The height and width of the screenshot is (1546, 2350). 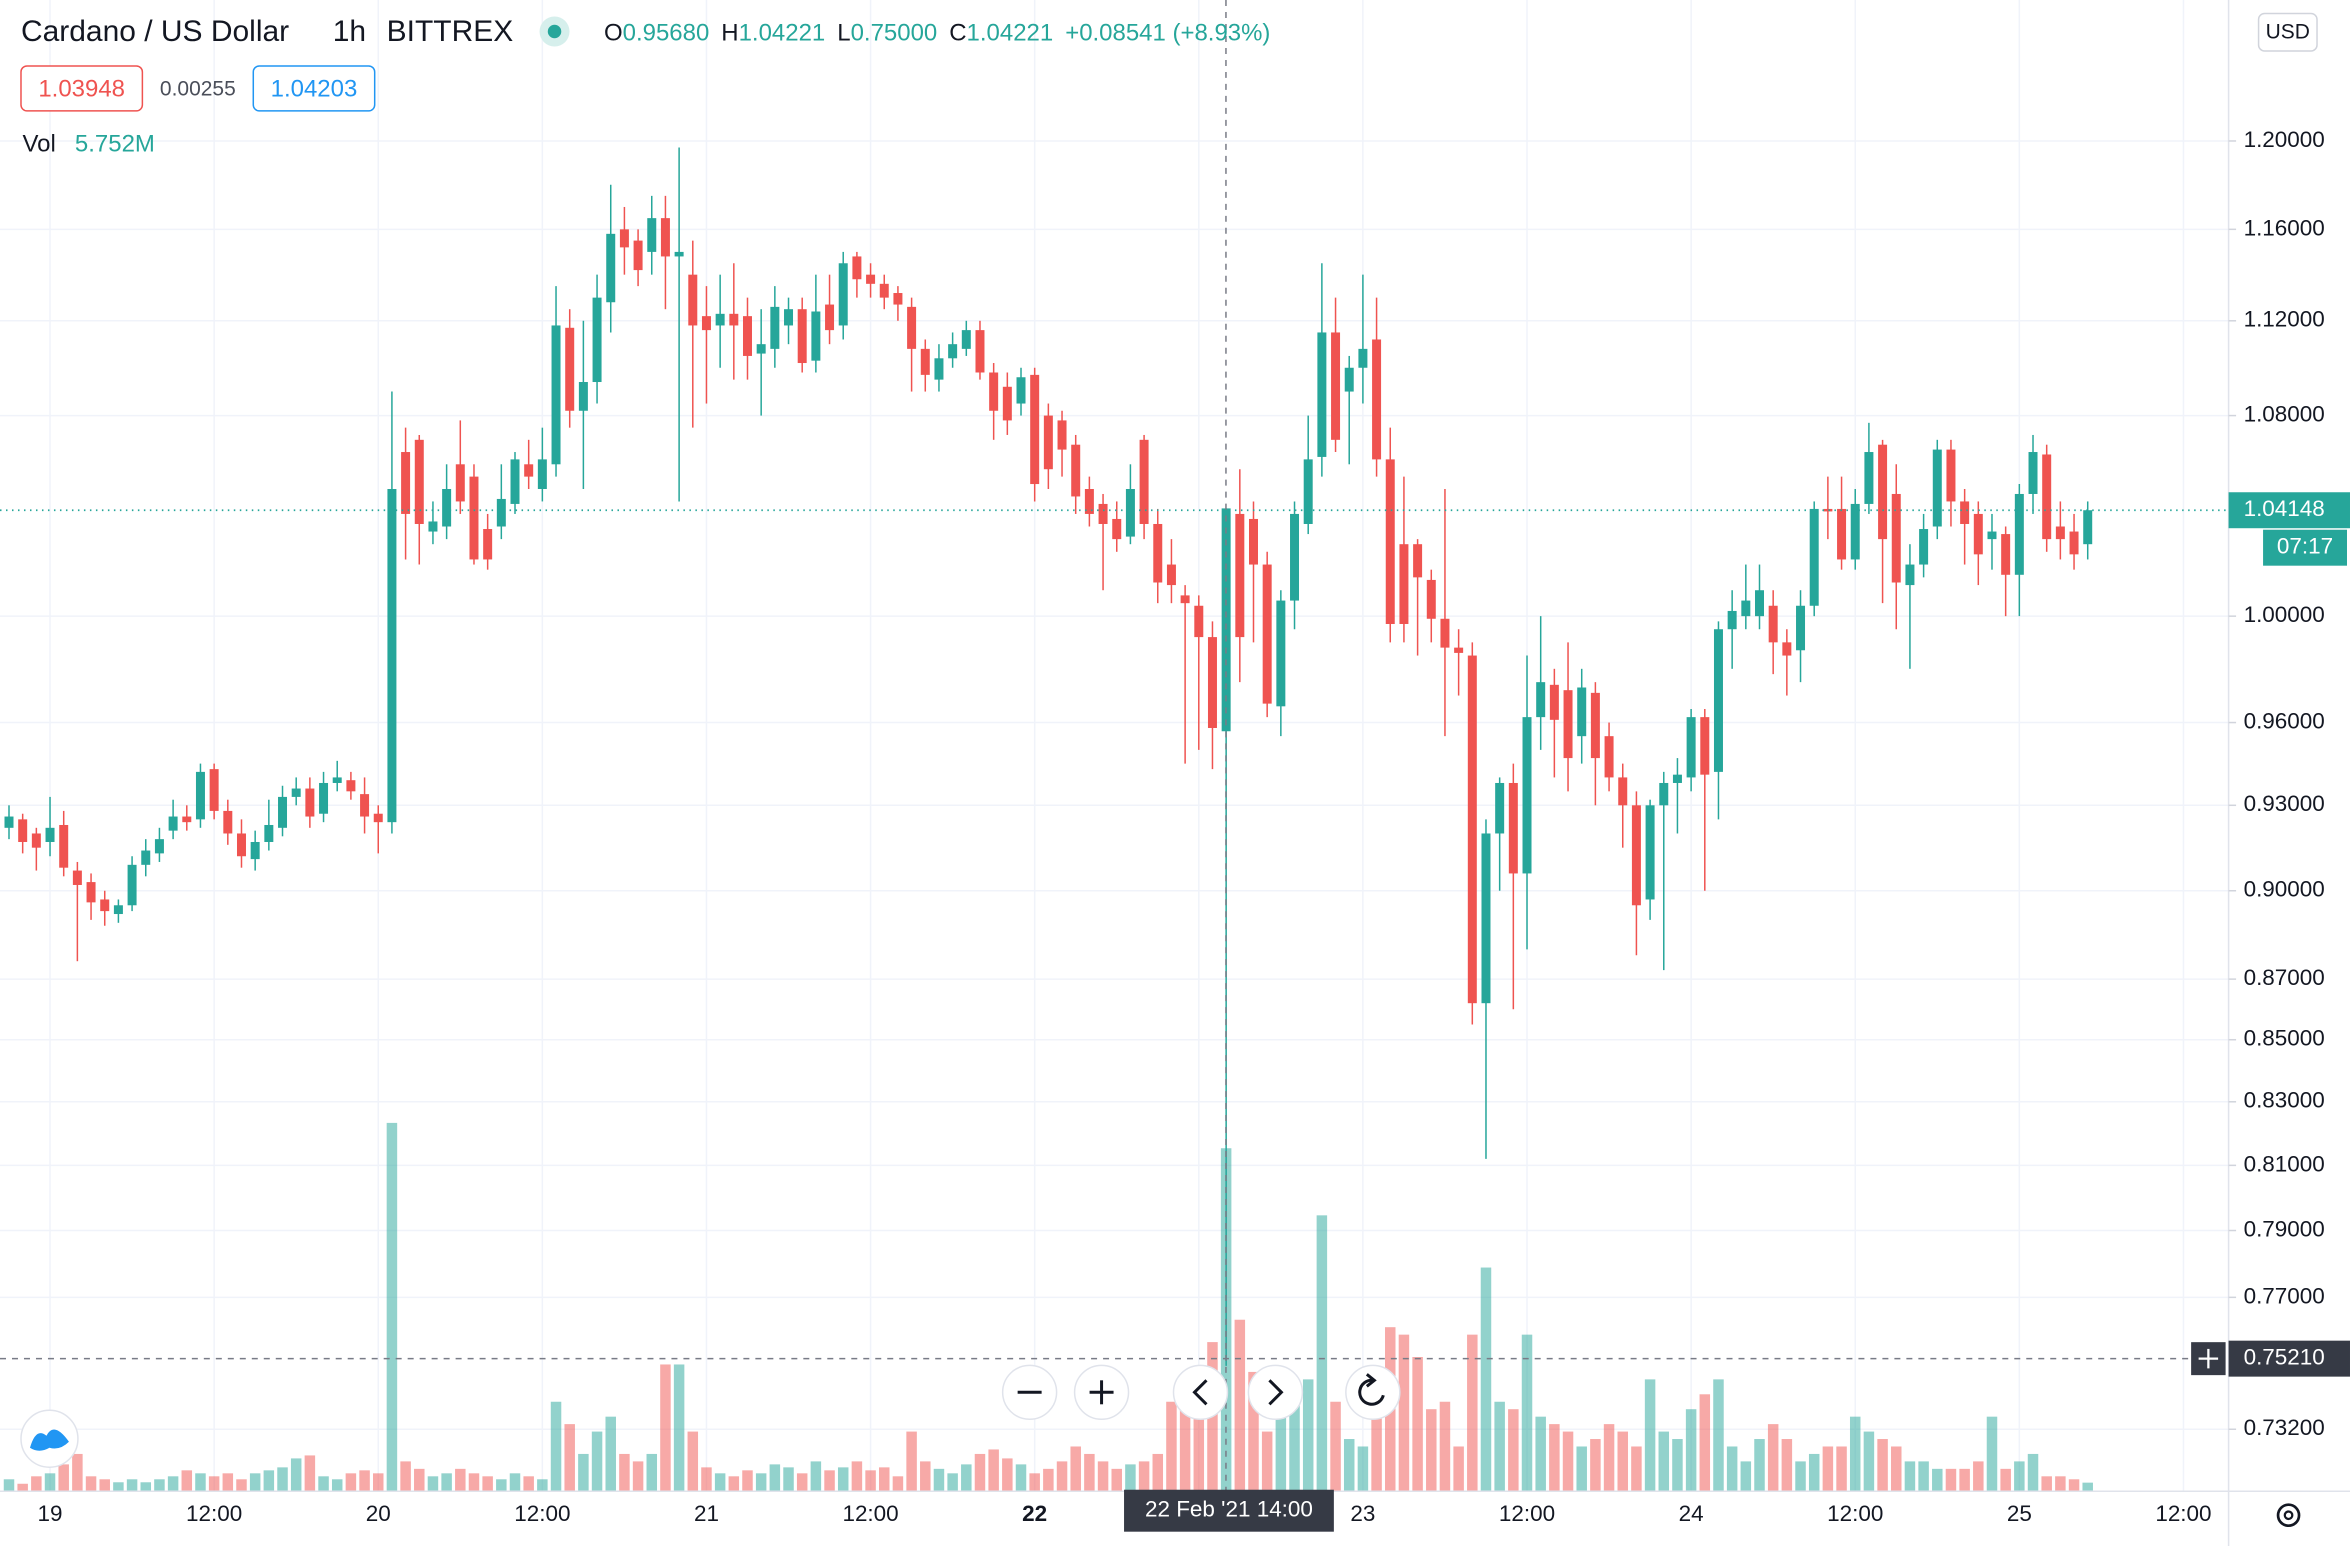 What do you see at coordinates (155, 31) in the screenshot?
I see `symbol-title: Cardano / US Dollar` at bounding box center [155, 31].